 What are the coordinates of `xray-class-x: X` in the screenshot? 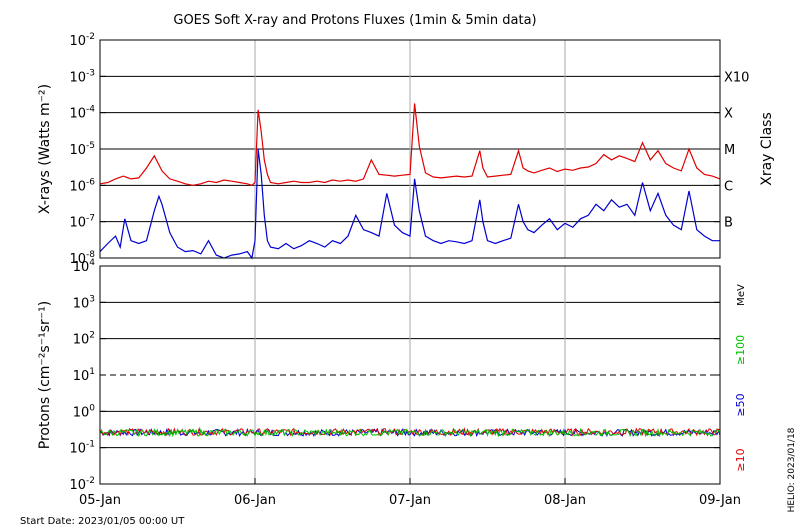 It's located at (728, 114).